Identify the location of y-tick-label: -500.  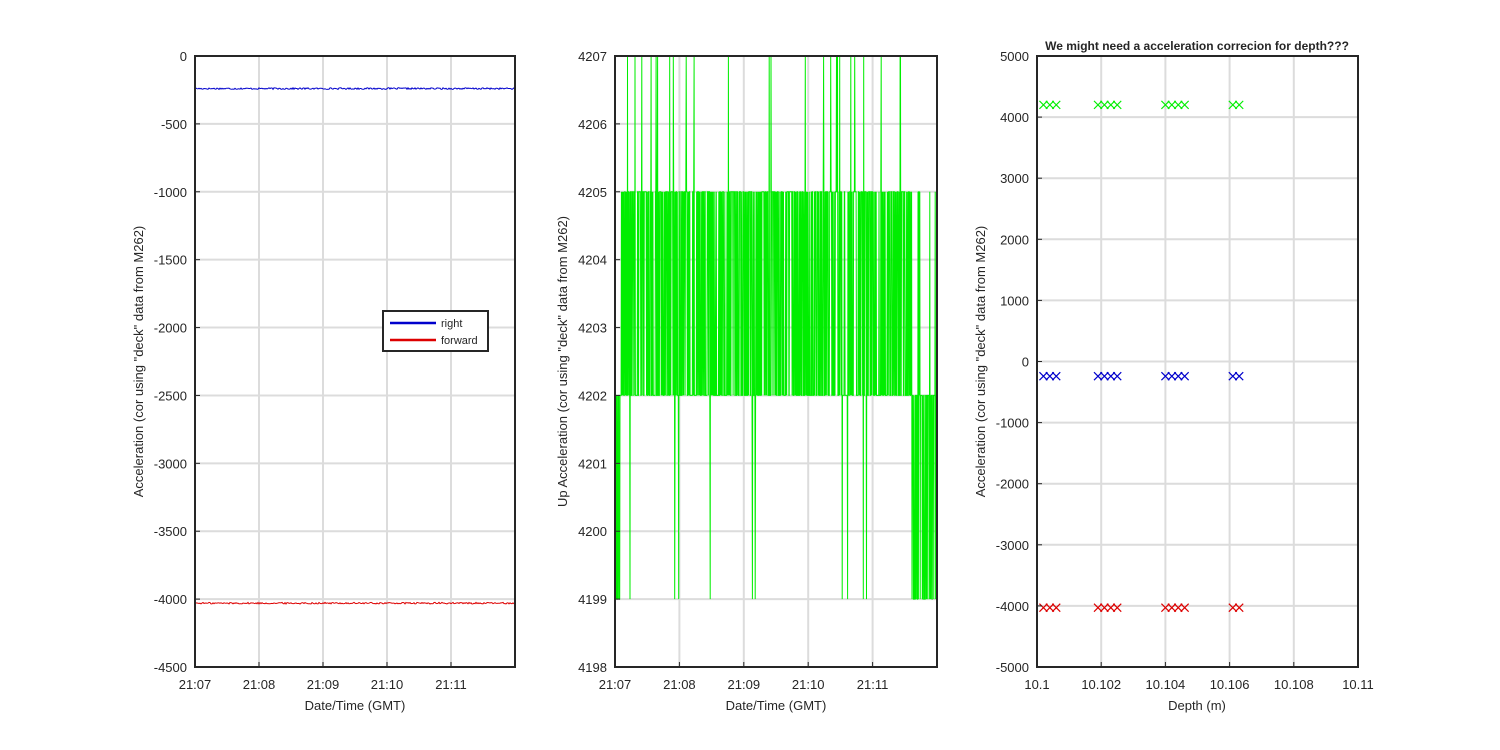
(174, 124).